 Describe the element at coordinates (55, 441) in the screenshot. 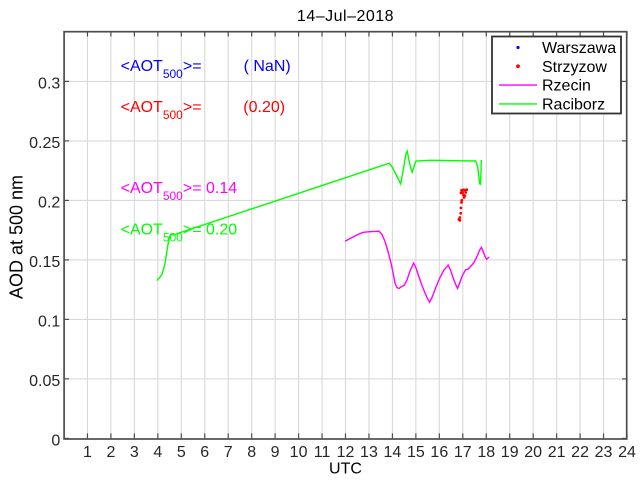

I see `svg-text: 0` at that location.